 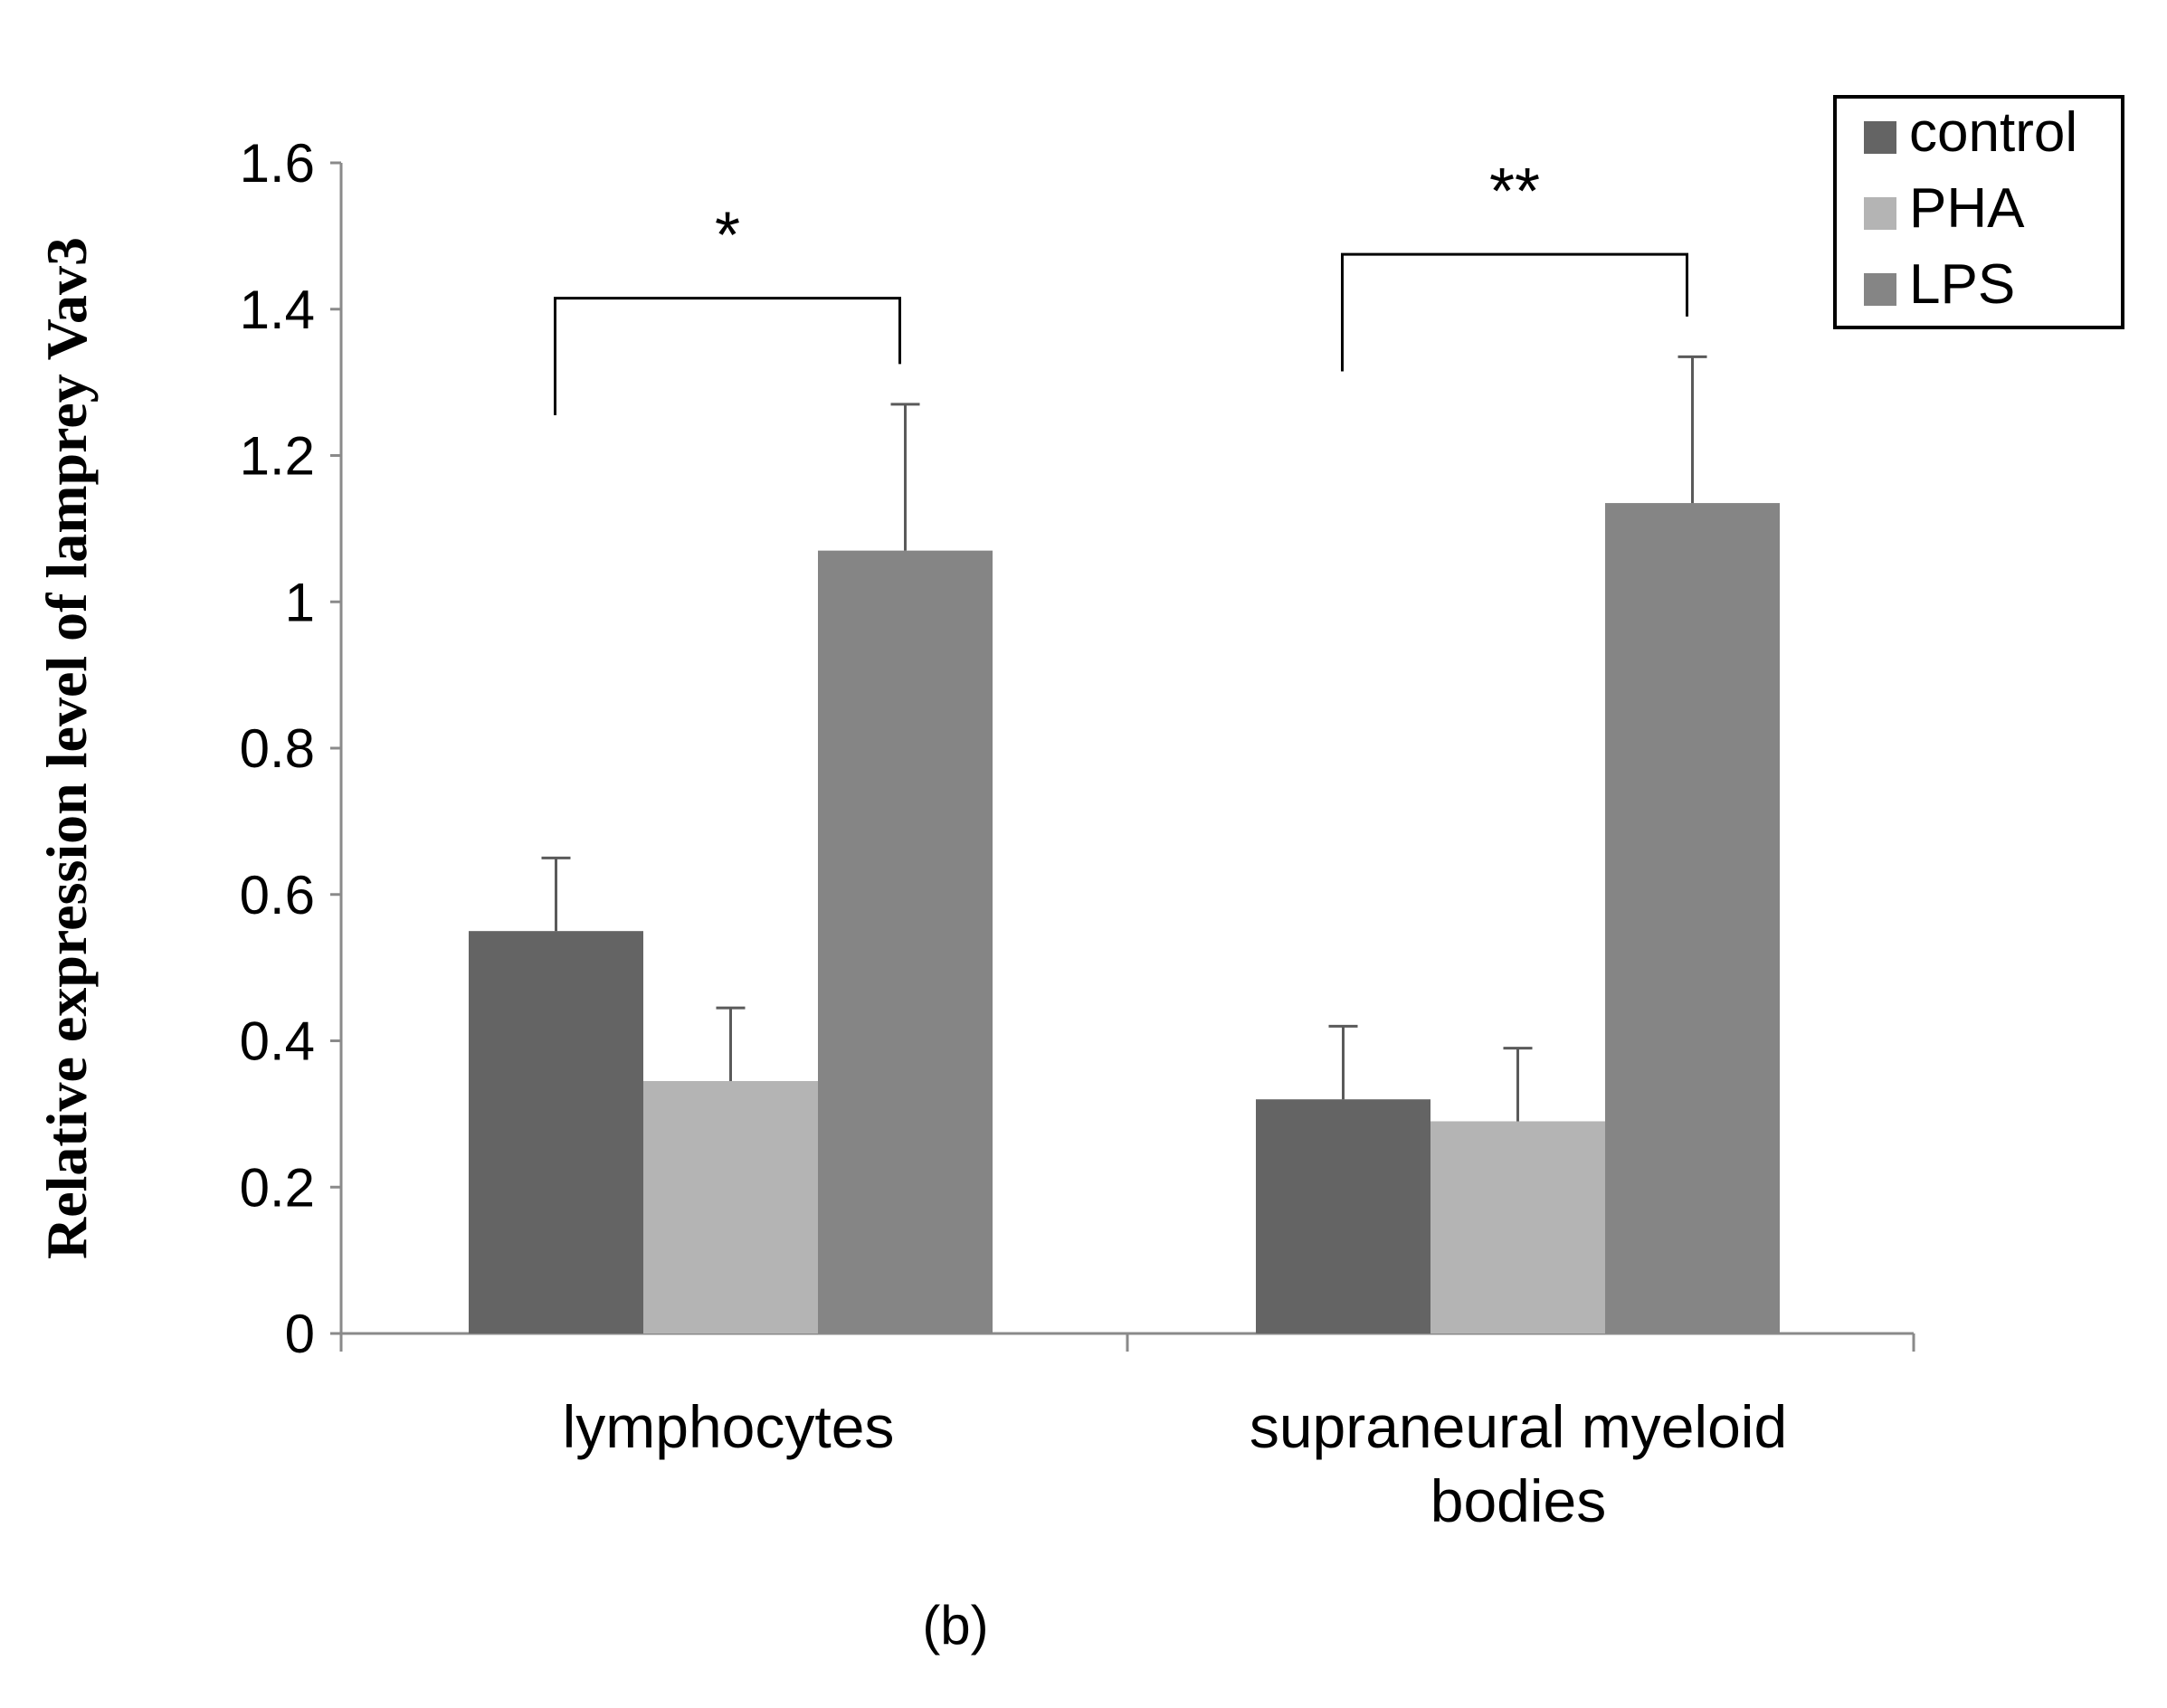 I want to click on y-tick-label: 0.4, so click(x=277, y=1041).